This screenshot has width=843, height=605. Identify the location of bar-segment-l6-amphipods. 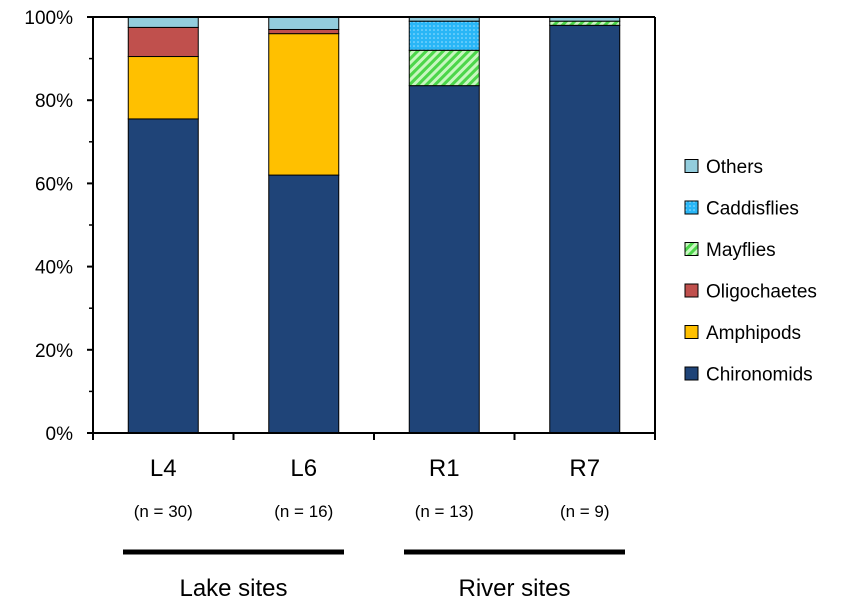
(304, 104).